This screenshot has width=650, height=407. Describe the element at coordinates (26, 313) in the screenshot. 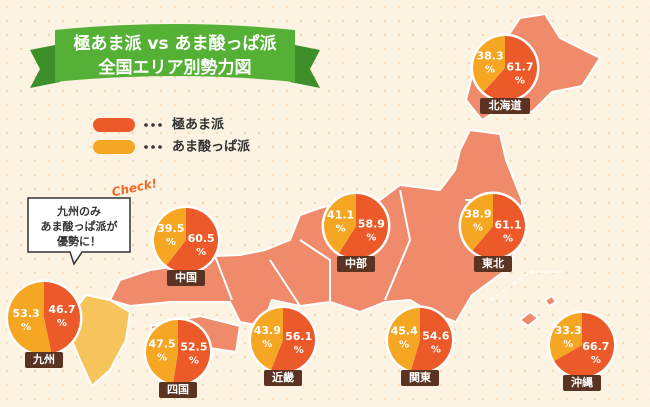

I see `value-label: 53.3` at that location.